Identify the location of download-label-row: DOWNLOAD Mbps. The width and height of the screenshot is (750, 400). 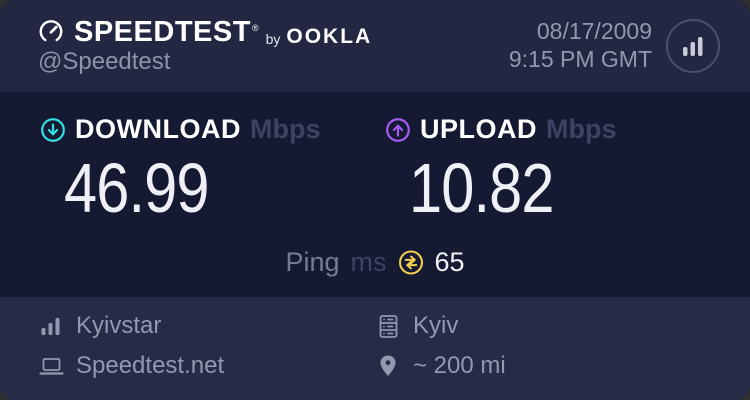
(202, 129).